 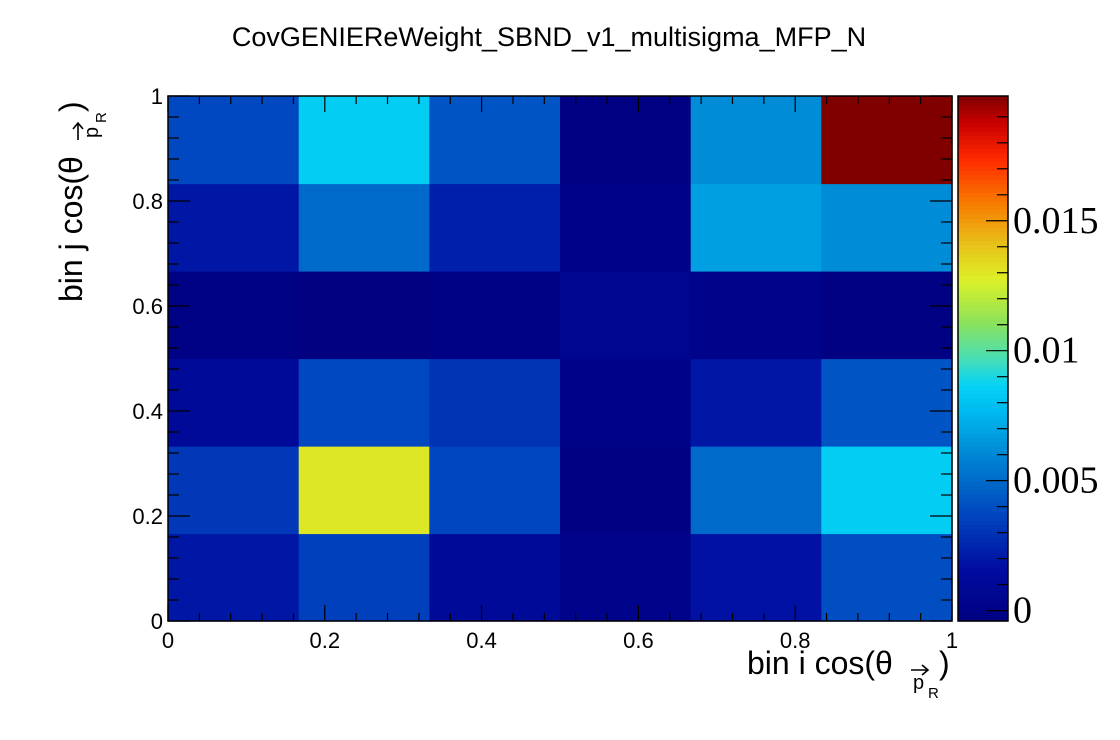 I want to click on x-axis-title-subsub: R, so click(x=933, y=693).